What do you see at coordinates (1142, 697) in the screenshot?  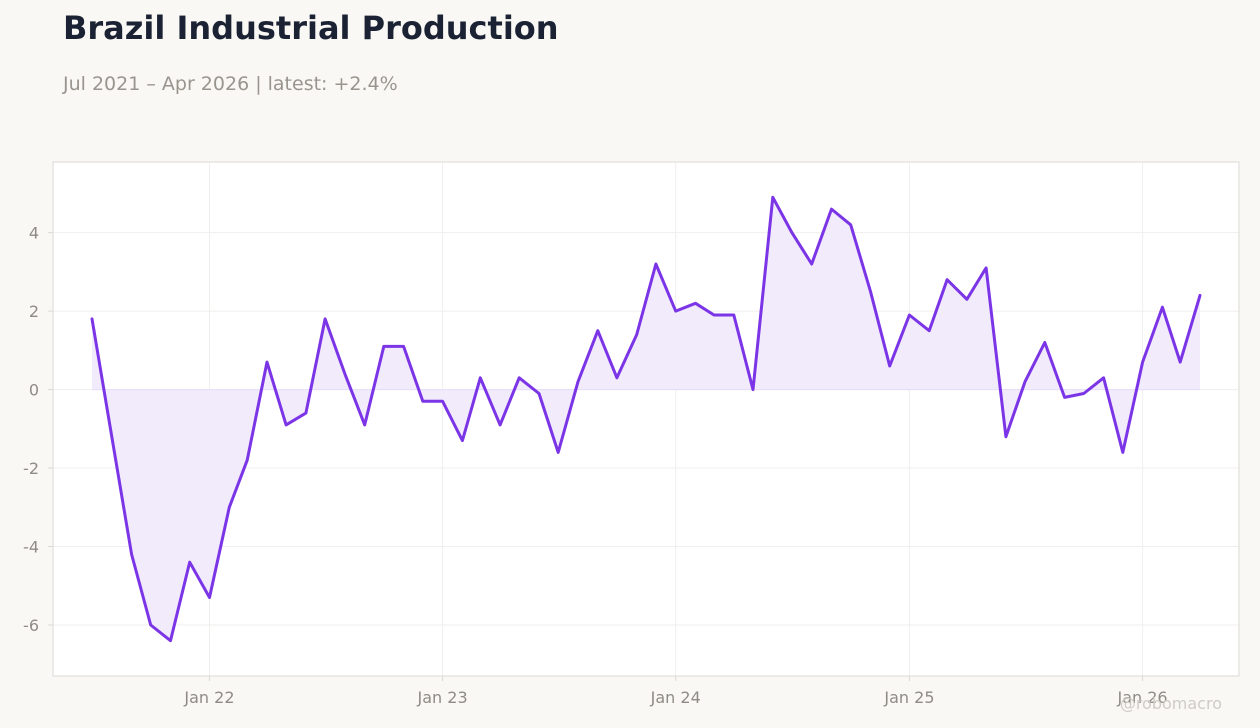 I see `x-tick-label: Jan 26` at bounding box center [1142, 697].